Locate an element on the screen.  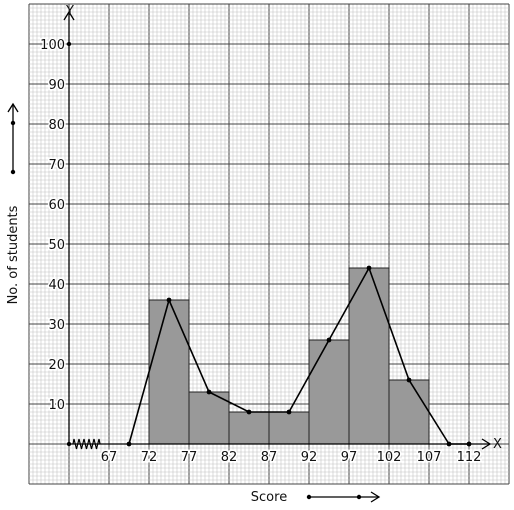
y-tick-label: 20 is located at coordinates (56, 365).